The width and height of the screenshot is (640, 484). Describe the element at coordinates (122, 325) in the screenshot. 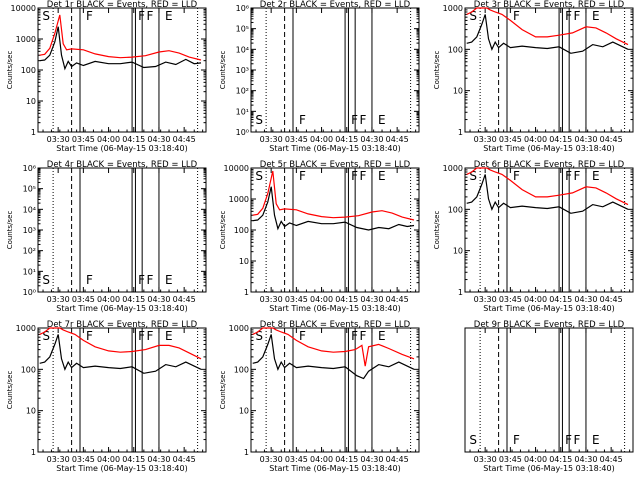

I see `panel-title: Det 7r BLACK = Events, RED = LLD` at that location.